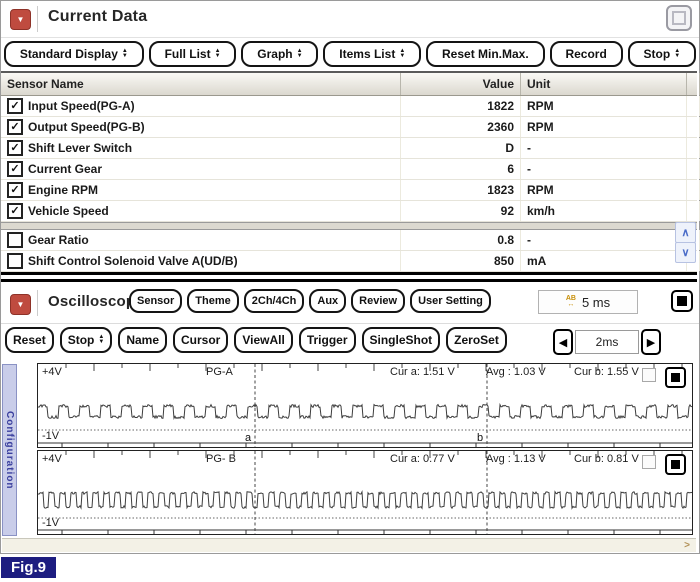 This screenshot has width=700, height=582. What do you see at coordinates (280, 54) in the screenshot?
I see `graph-button: Graph ▲ ▼` at bounding box center [280, 54].